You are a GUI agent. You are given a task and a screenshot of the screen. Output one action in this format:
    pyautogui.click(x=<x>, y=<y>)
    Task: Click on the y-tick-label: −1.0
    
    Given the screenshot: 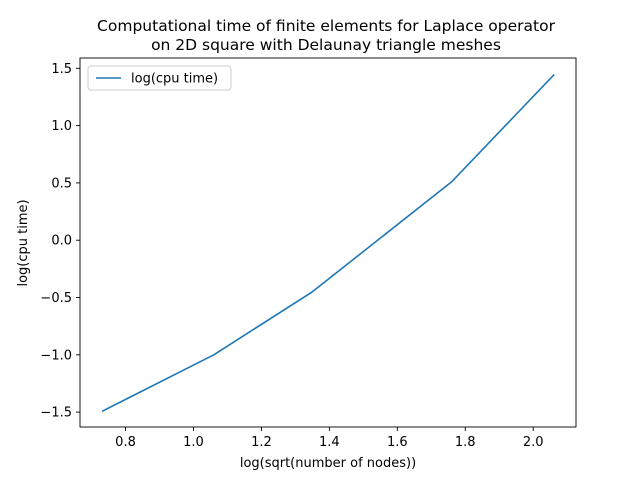 What is the action you would take?
    pyautogui.click(x=56, y=355)
    